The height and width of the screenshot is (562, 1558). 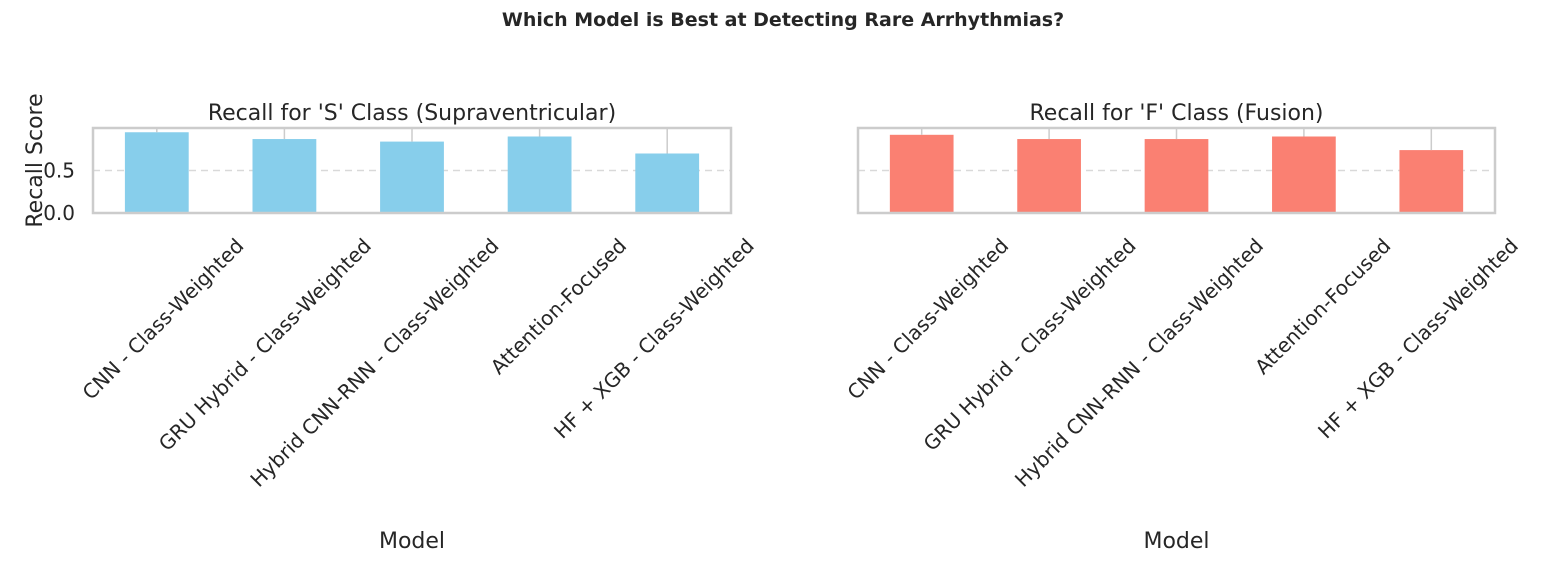 What do you see at coordinates (35, 160) in the screenshot?
I see `y-axis-label: Recall Score` at bounding box center [35, 160].